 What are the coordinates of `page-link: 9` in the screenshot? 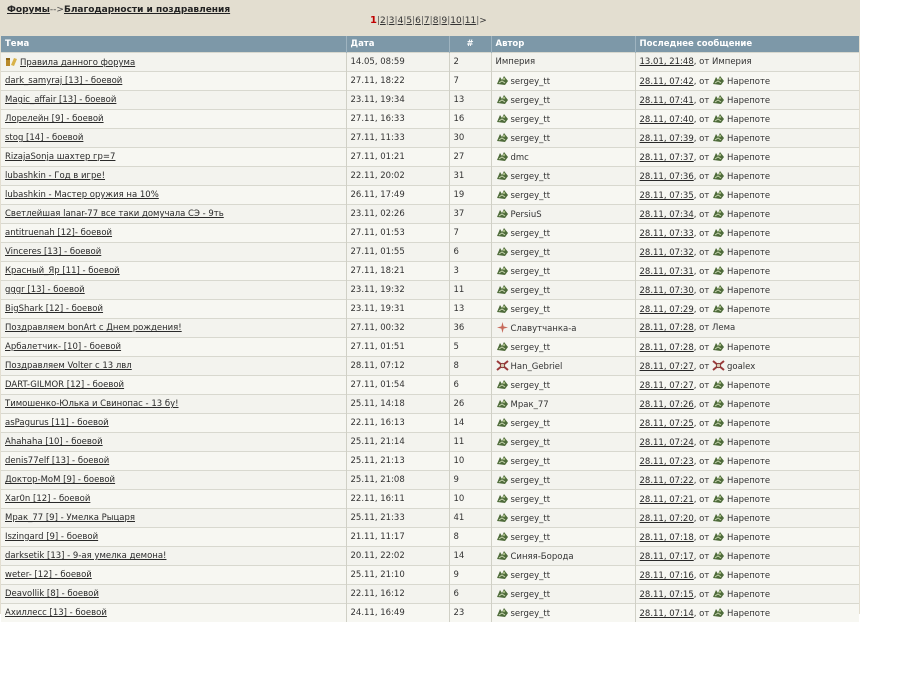 It's located at (444, 21).